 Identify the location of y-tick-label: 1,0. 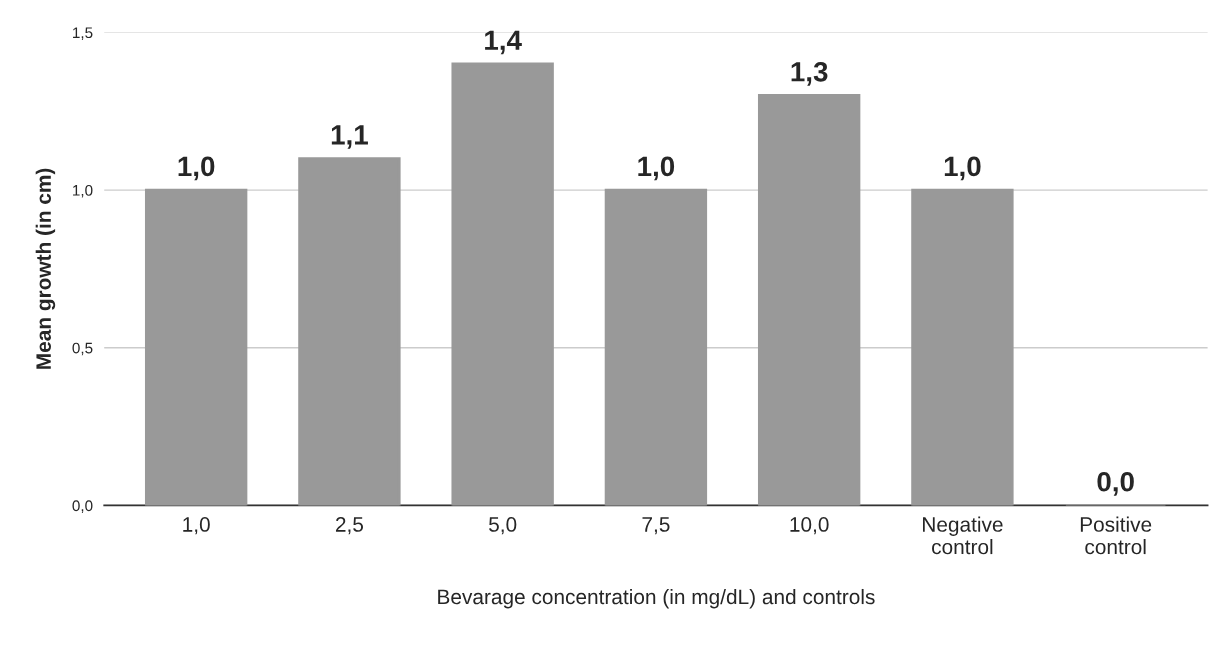
(83, 191).